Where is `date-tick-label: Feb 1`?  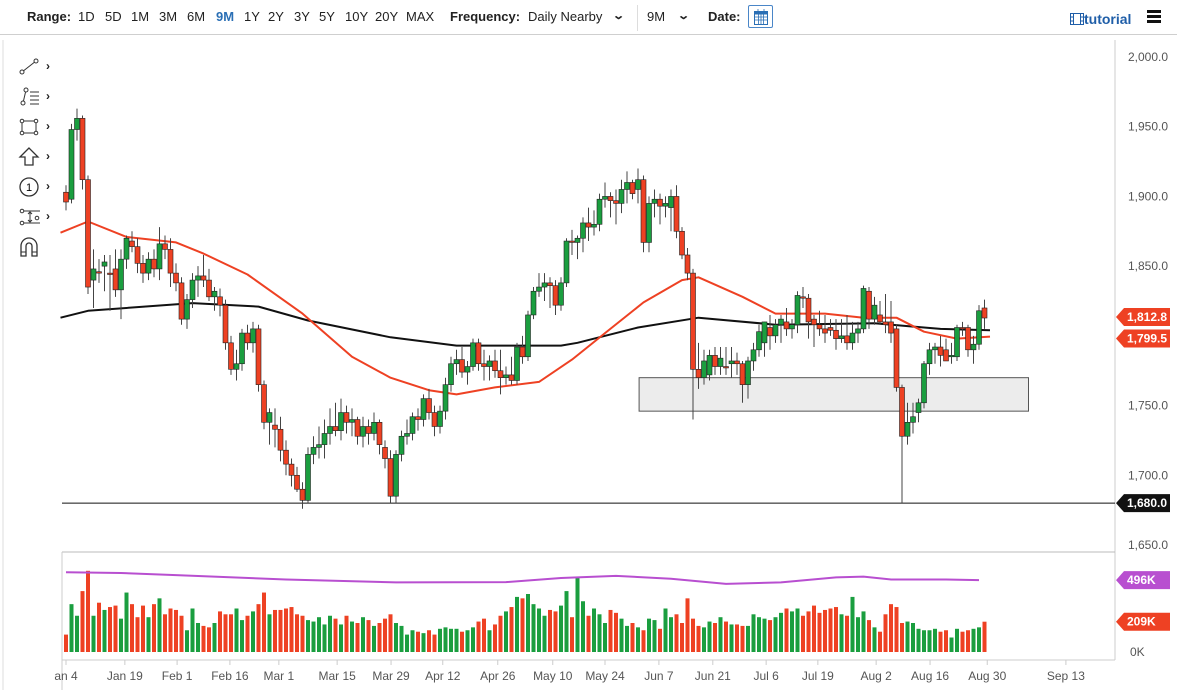
date-tick-label: Feb 1 is located at coordinates (177, 676).